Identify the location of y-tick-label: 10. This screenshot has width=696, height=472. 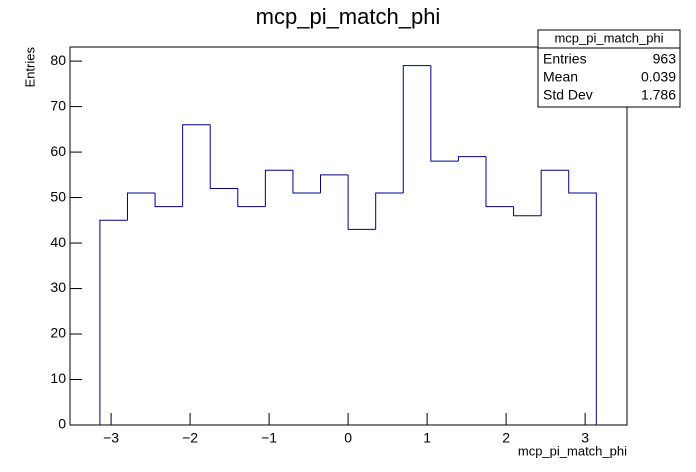
(58, 378).